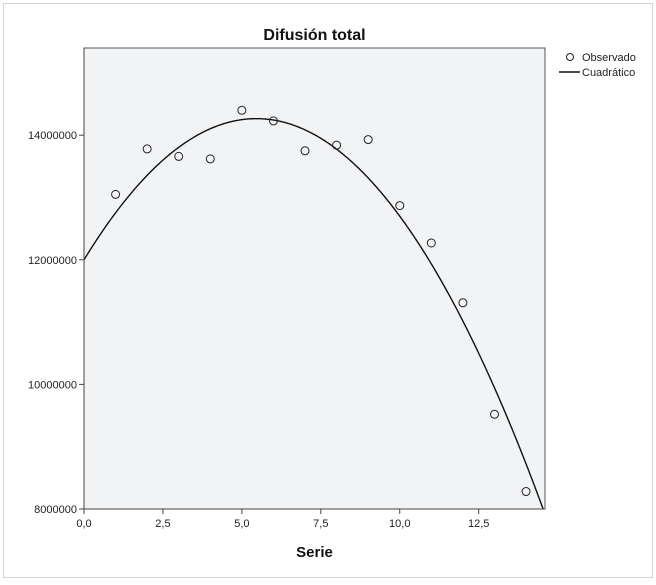  What do you see at coordinates (162, 524) in the screenshot?
I see `x-tick-label: 2,5` at bounding box center [162, 524].